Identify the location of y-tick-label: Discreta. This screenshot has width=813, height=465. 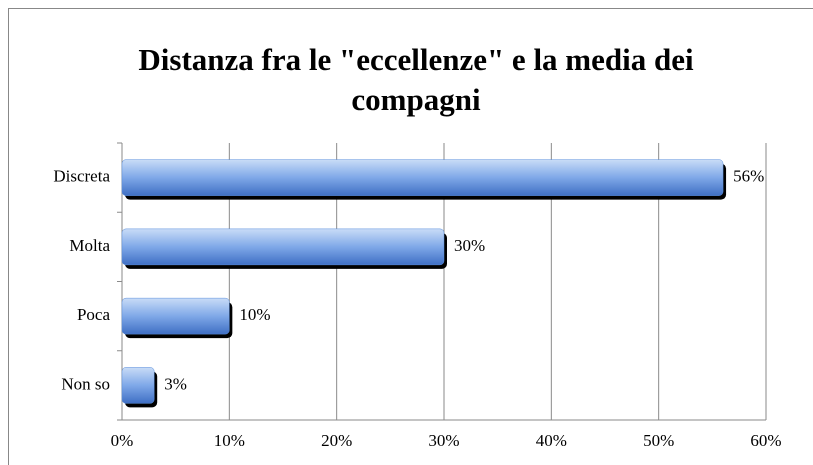
(81, 176).